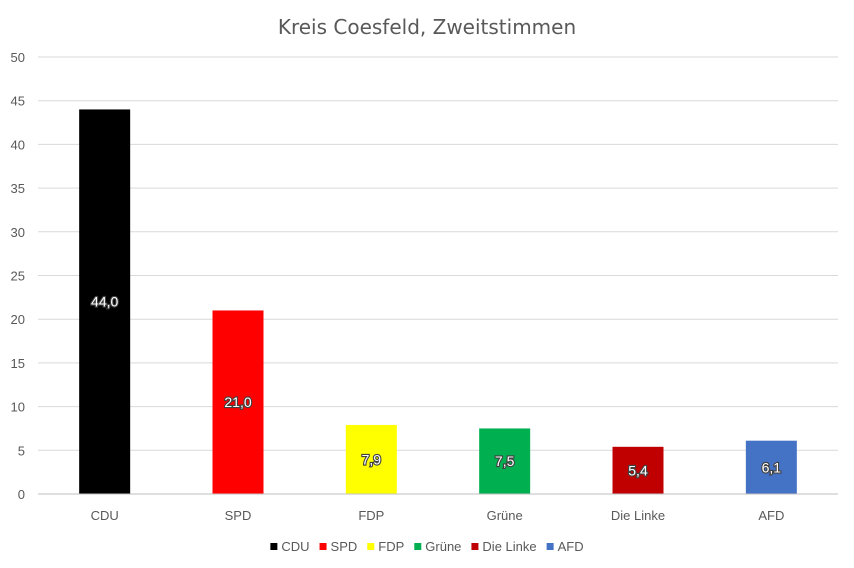  Describe the element at coordinates (18, 363) in the screenshot. I see `y-tick-label: 15` at that location.